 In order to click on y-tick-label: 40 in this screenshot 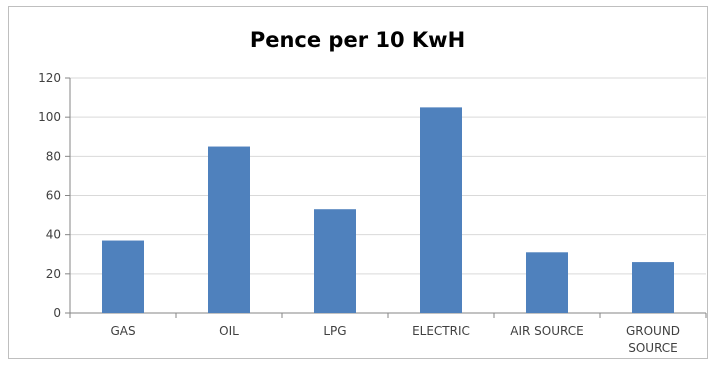, I will do `click(53, 235)`.